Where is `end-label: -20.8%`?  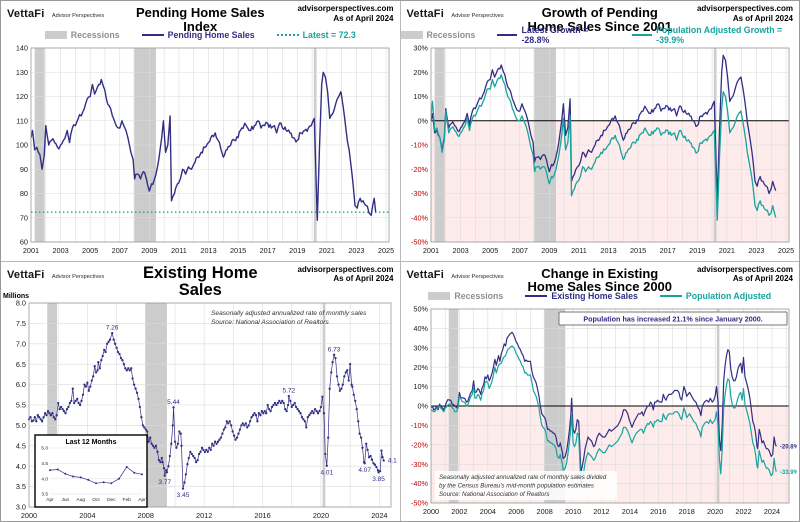
end-label: -20.8% is located at coordinates (787, 447).